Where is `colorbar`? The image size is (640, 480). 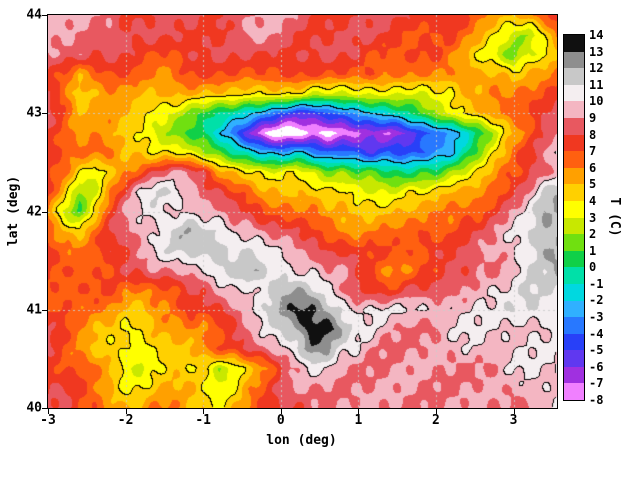
colorbar is located at coordinates (574, 217).